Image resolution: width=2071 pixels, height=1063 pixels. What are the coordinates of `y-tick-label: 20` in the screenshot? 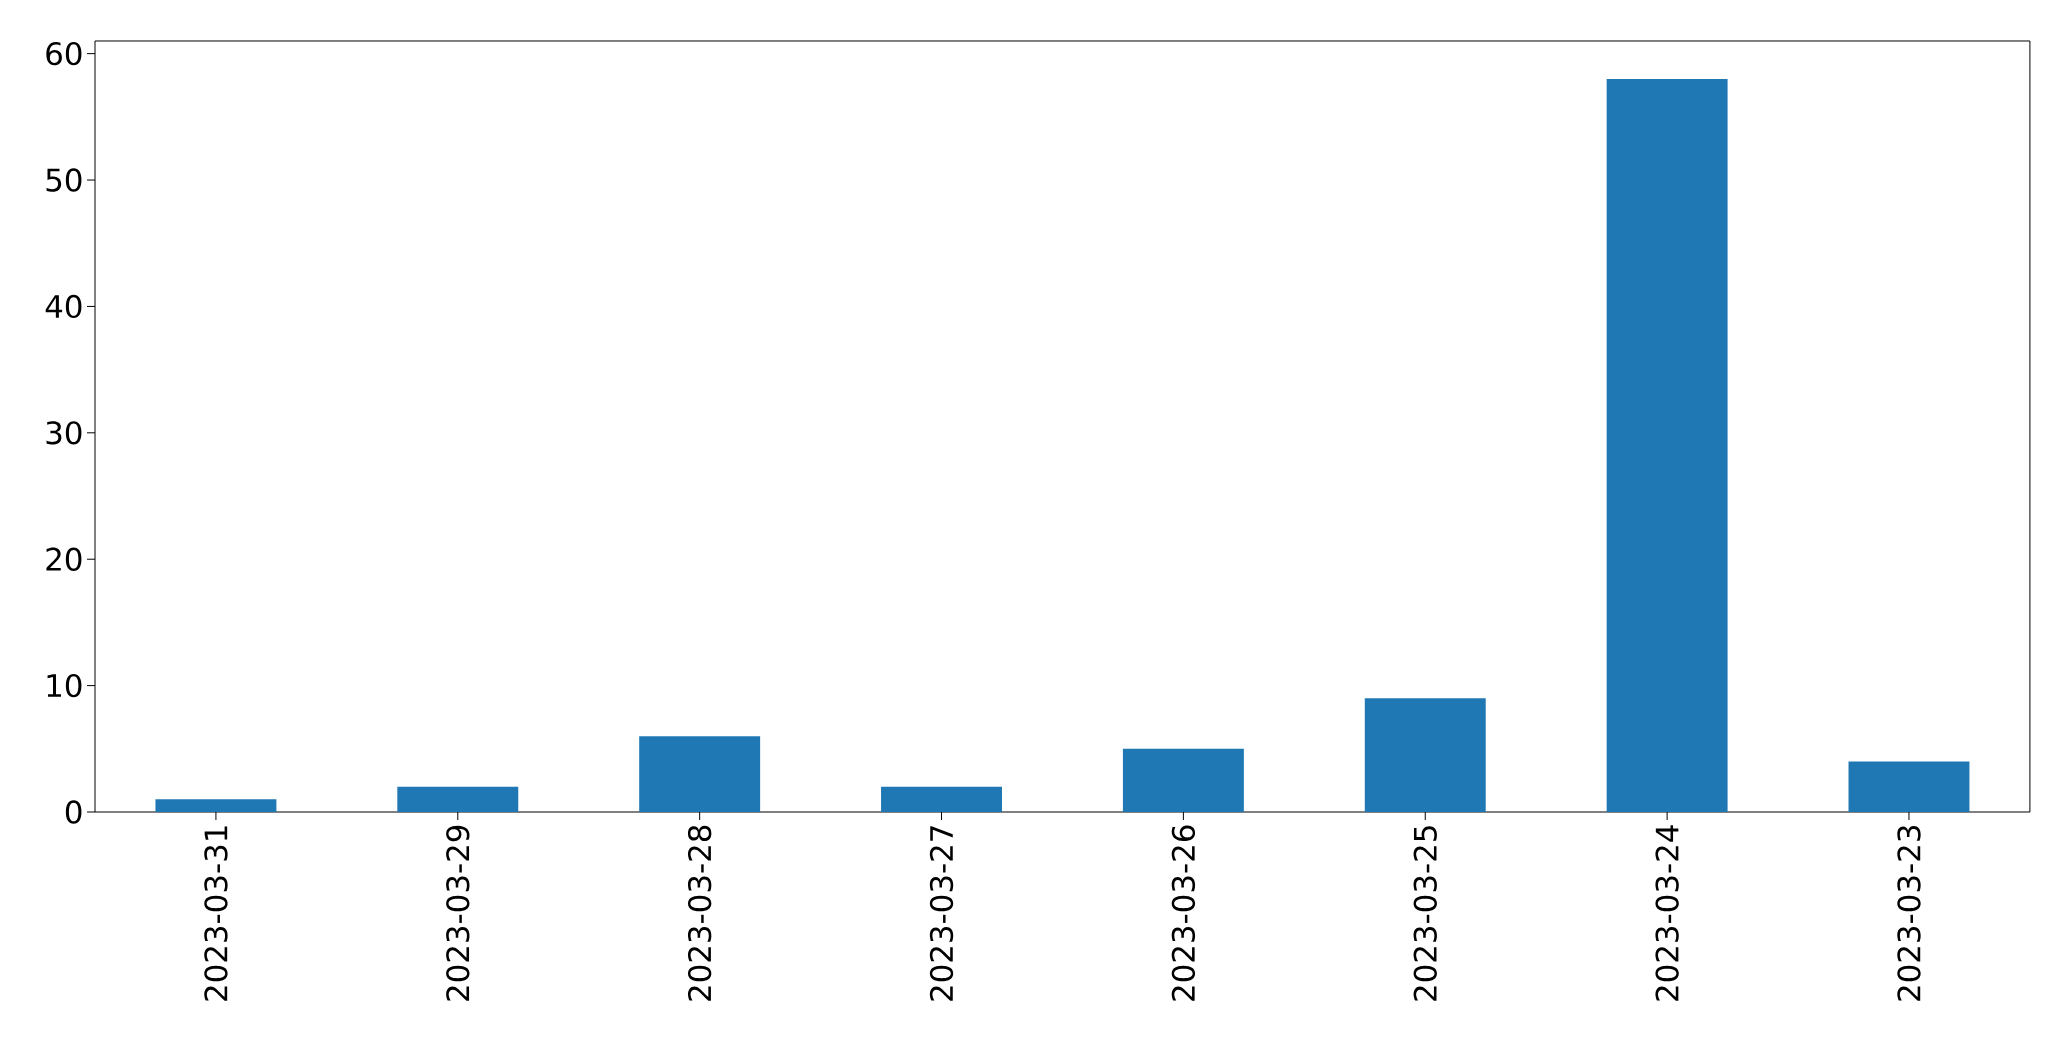 It's located at (64, 559).